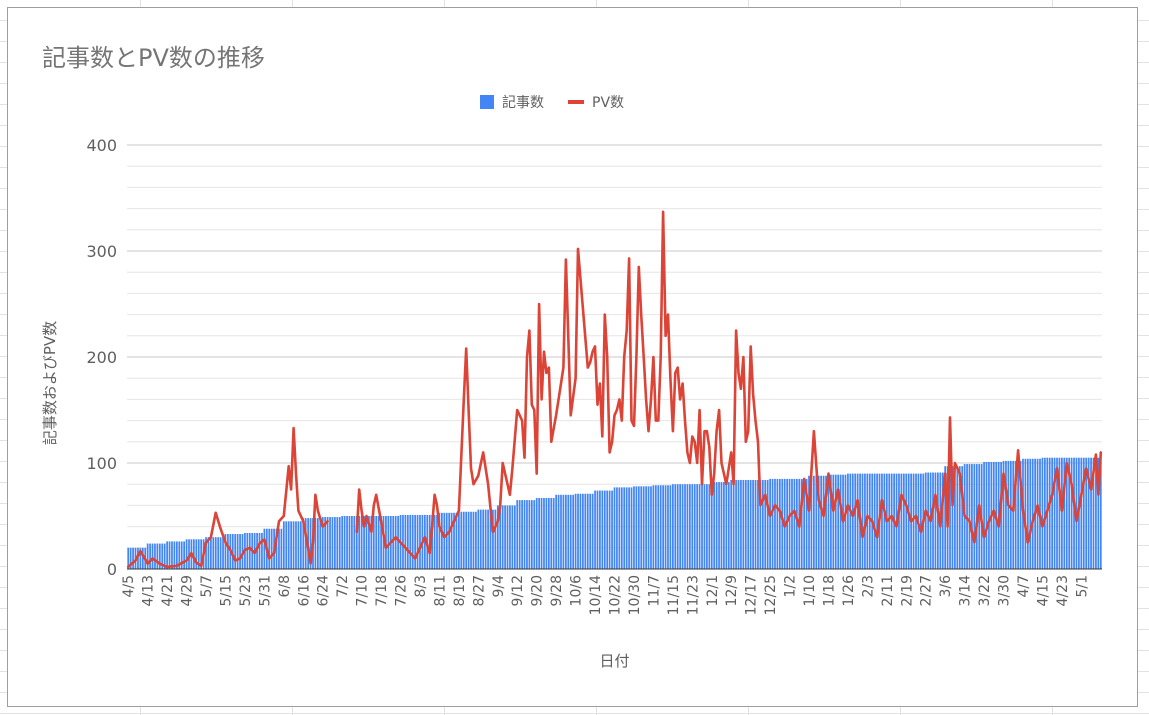  I want to click on x-tick-label: 6/24, so click(324, 591).